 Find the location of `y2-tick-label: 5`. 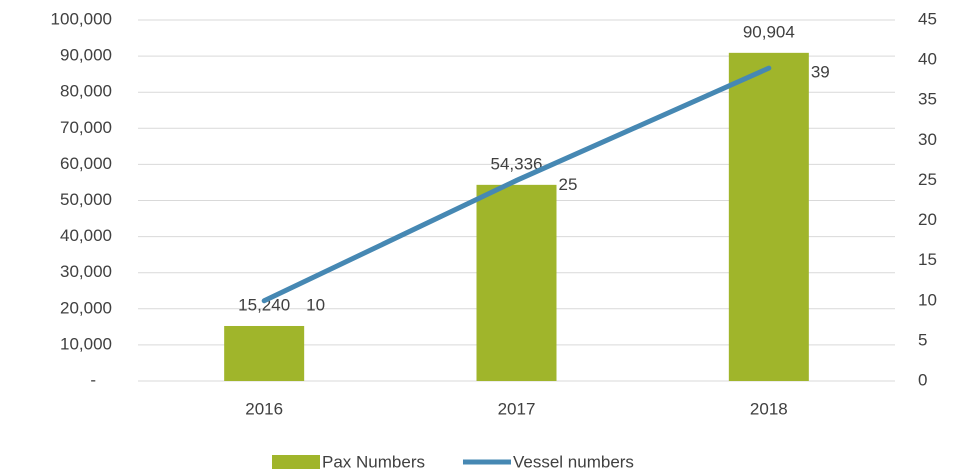

y2-tick-label: 5 is located at coordinates (922, 339).